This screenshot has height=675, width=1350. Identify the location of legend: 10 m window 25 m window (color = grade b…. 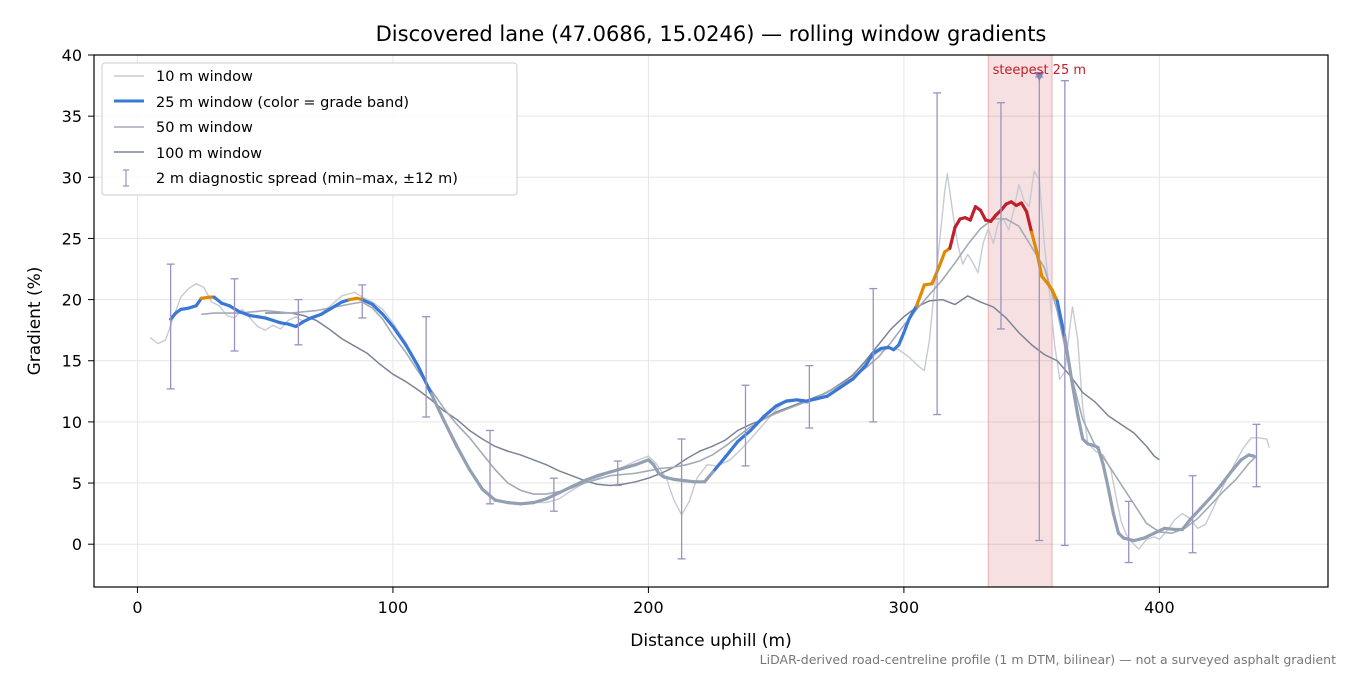
(309, 129).